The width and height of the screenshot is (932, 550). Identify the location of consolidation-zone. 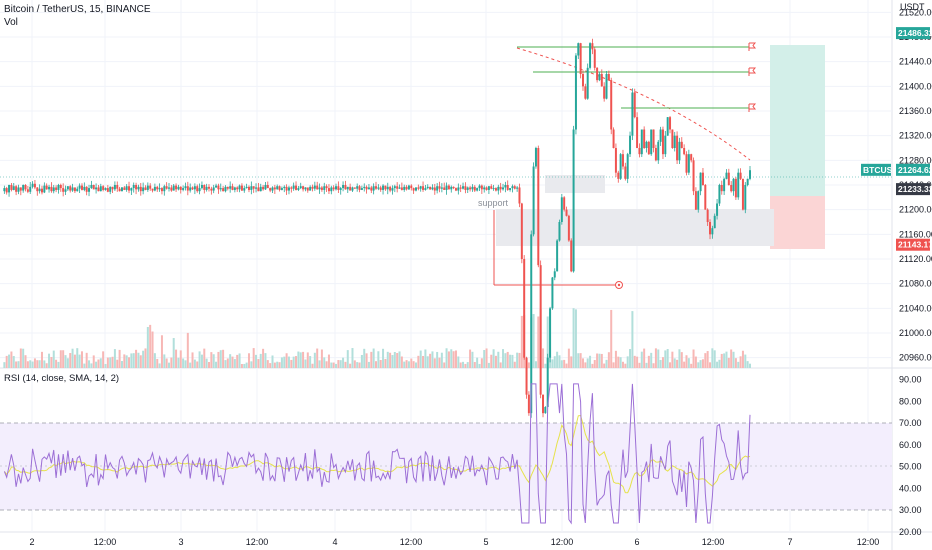
(575, 184).